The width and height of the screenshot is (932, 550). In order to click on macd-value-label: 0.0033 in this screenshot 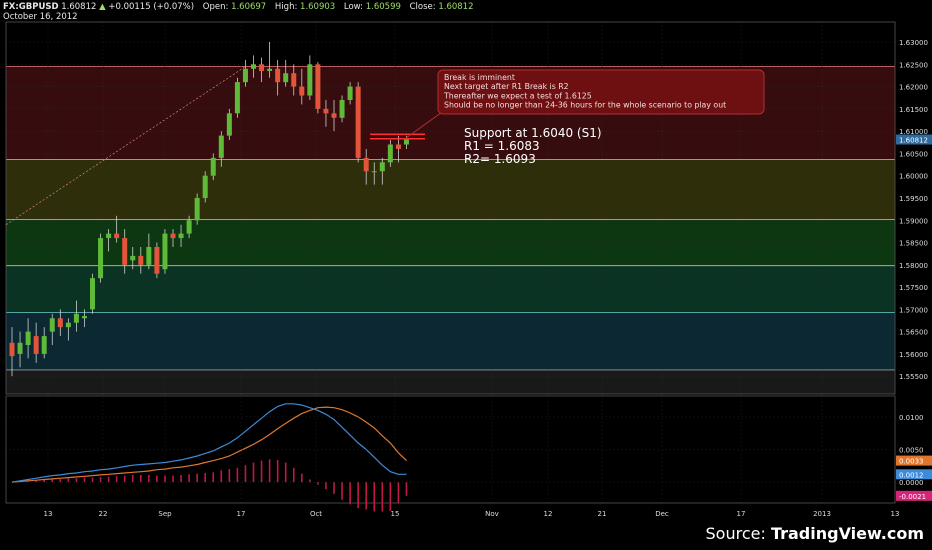, I will do `click(911, 462)`.